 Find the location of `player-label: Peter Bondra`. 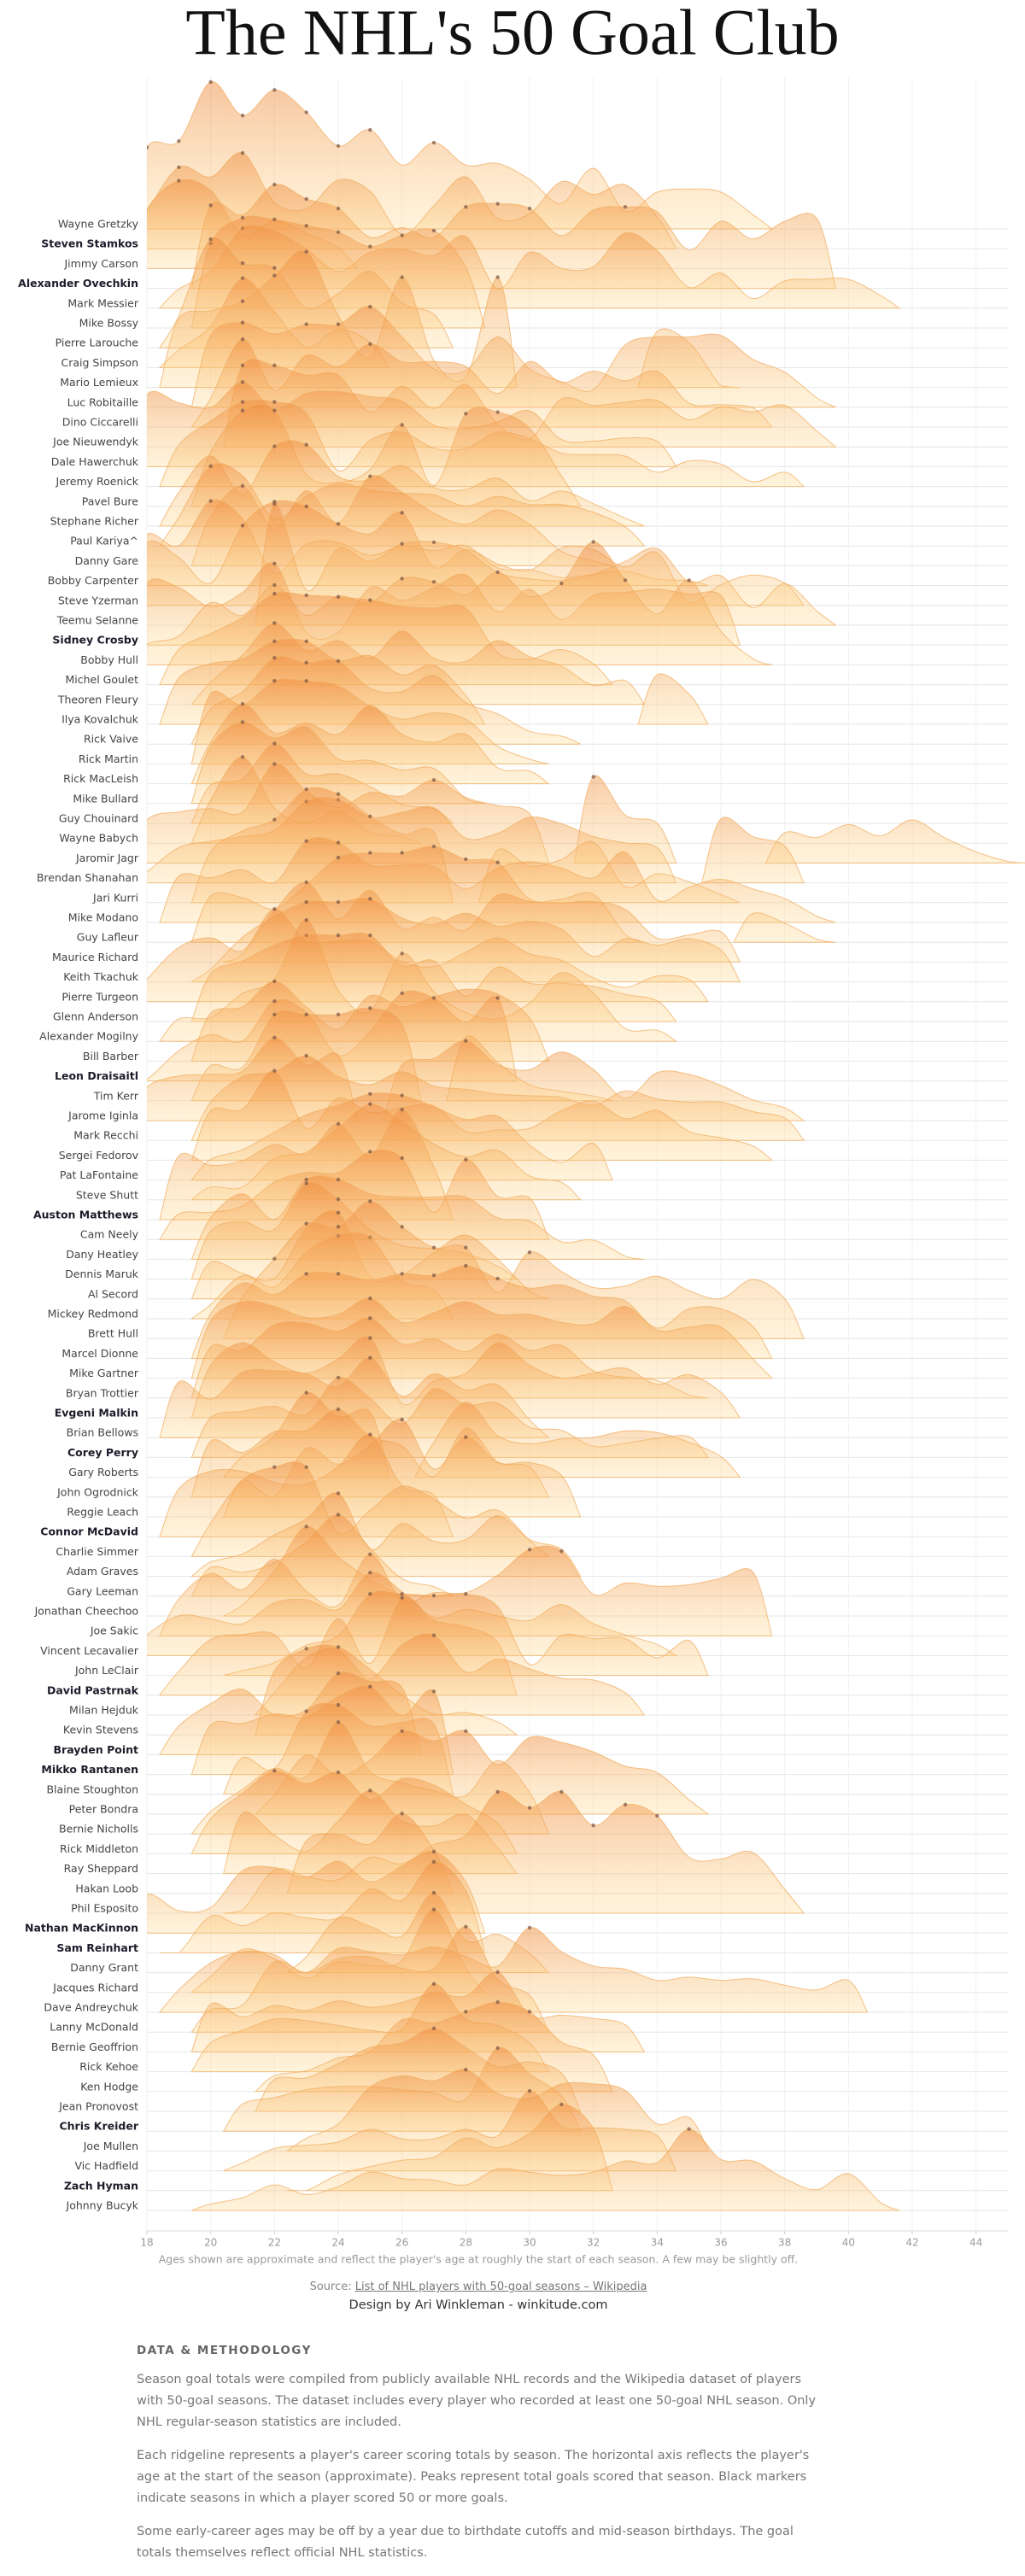

player-label: Peter Bondra is located at coordinates (103, 1809).